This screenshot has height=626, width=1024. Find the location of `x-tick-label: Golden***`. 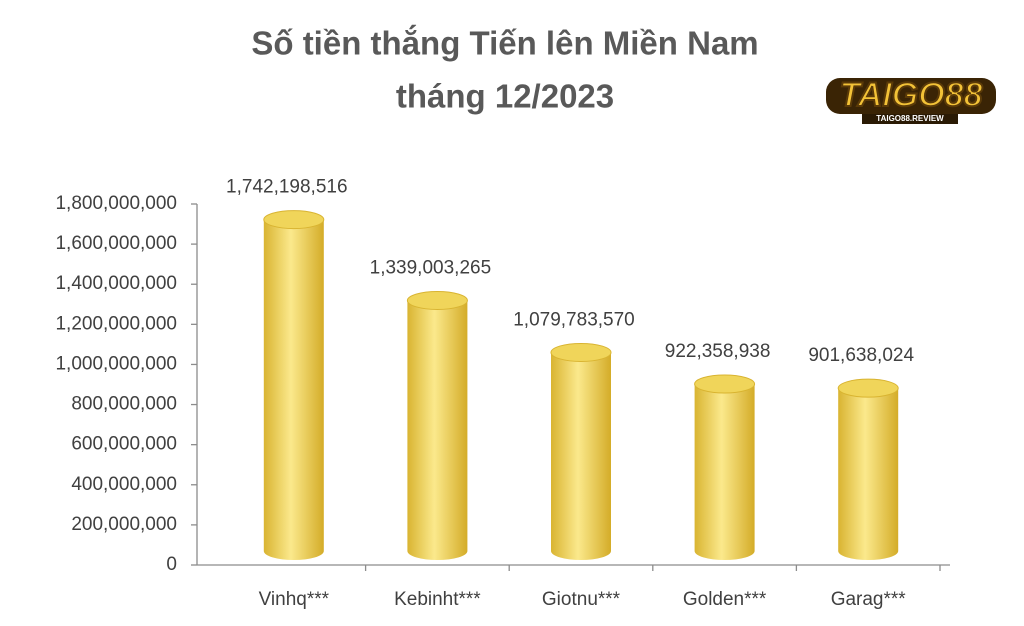

x-tick-label: Golden*** is located at coordinates (725, 599).